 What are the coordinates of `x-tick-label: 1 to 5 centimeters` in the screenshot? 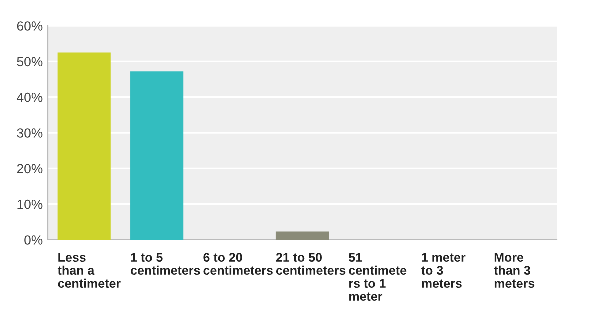 It's located at (165, 264).